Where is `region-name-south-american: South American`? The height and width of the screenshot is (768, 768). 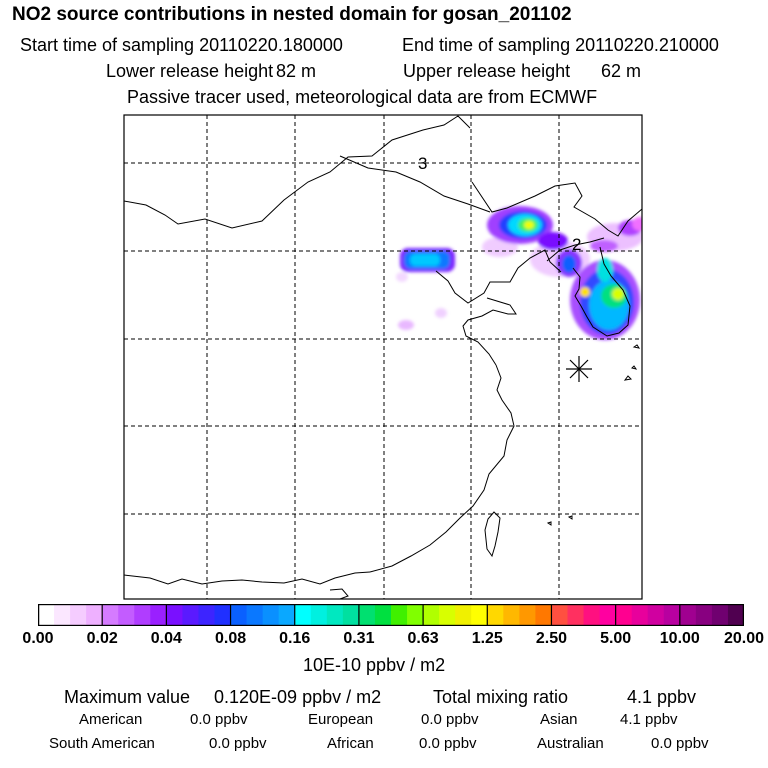 region-name-south-american: South American is located at coordinates (102, 743).